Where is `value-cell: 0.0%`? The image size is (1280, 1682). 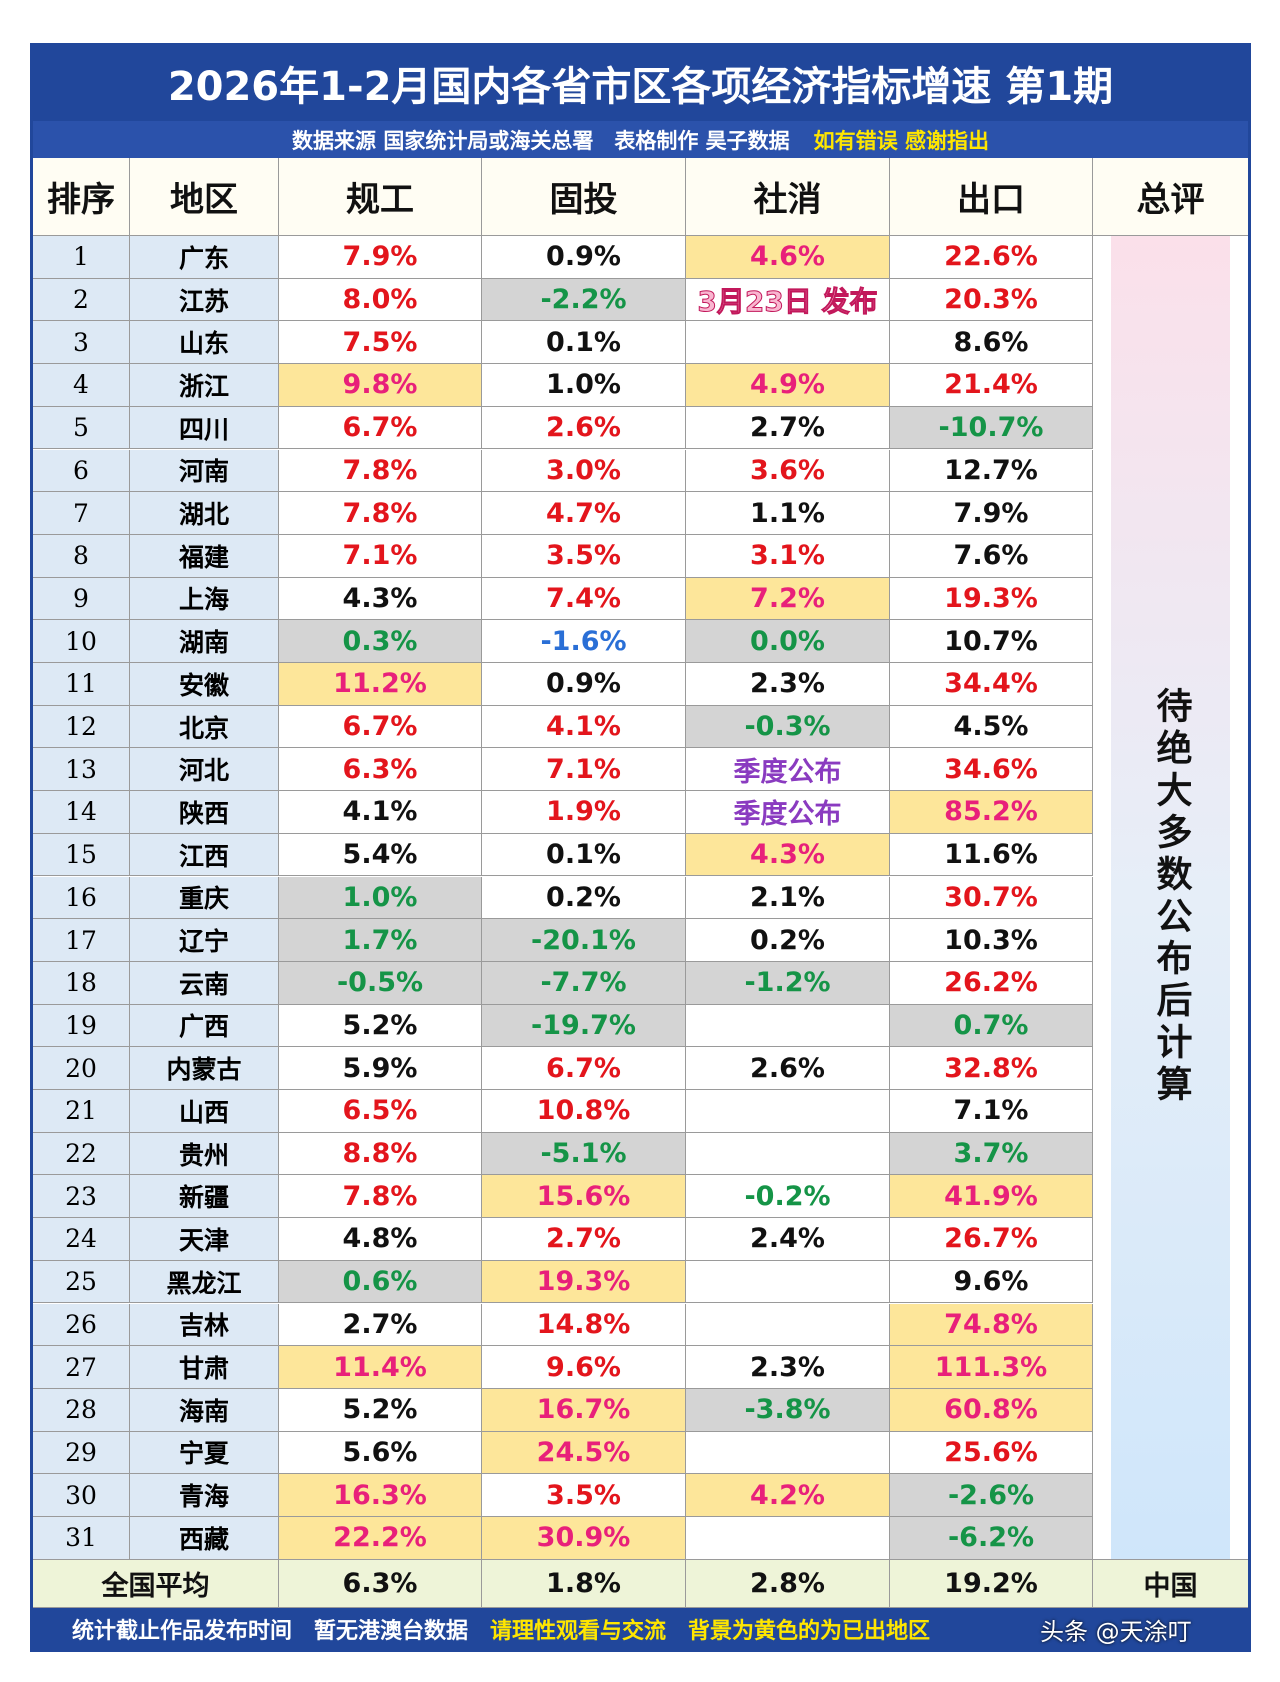 value-cell: 0.0% is located at coordinates (788, 641).